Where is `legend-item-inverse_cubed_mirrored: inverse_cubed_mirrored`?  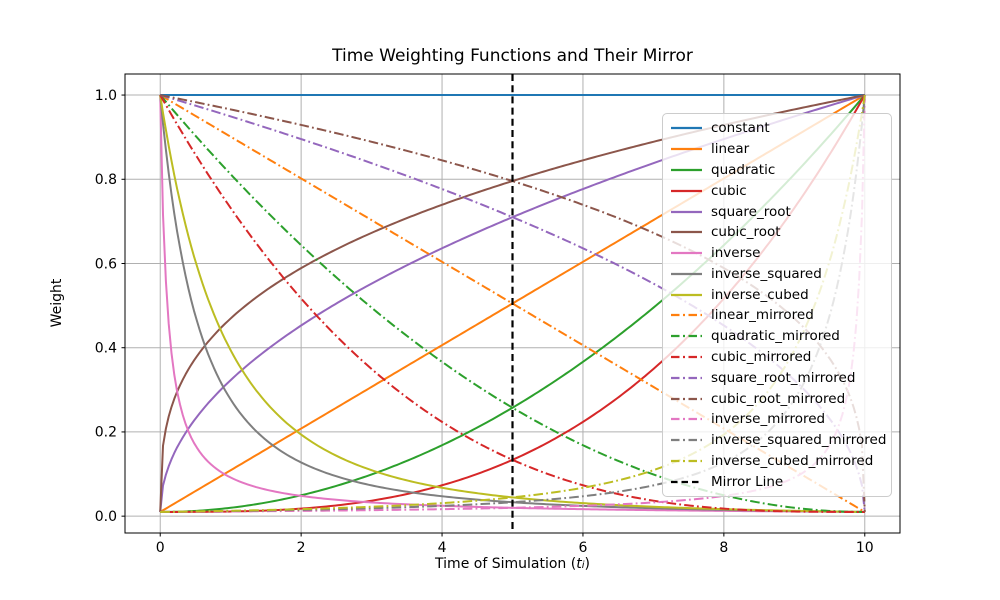
legend-item-inverse_cubed_mirrored: inverse_cubed_mirrored is located at coordinates (780, 461).